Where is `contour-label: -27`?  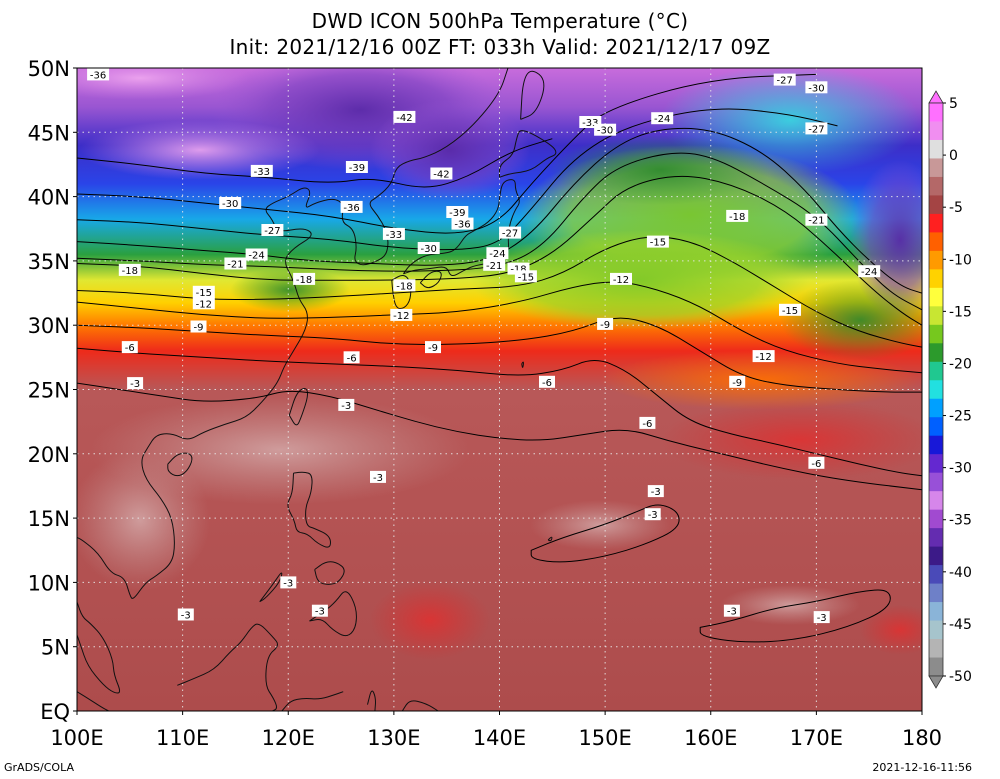
contour-label: -27 is located at coordinates (272, 231).